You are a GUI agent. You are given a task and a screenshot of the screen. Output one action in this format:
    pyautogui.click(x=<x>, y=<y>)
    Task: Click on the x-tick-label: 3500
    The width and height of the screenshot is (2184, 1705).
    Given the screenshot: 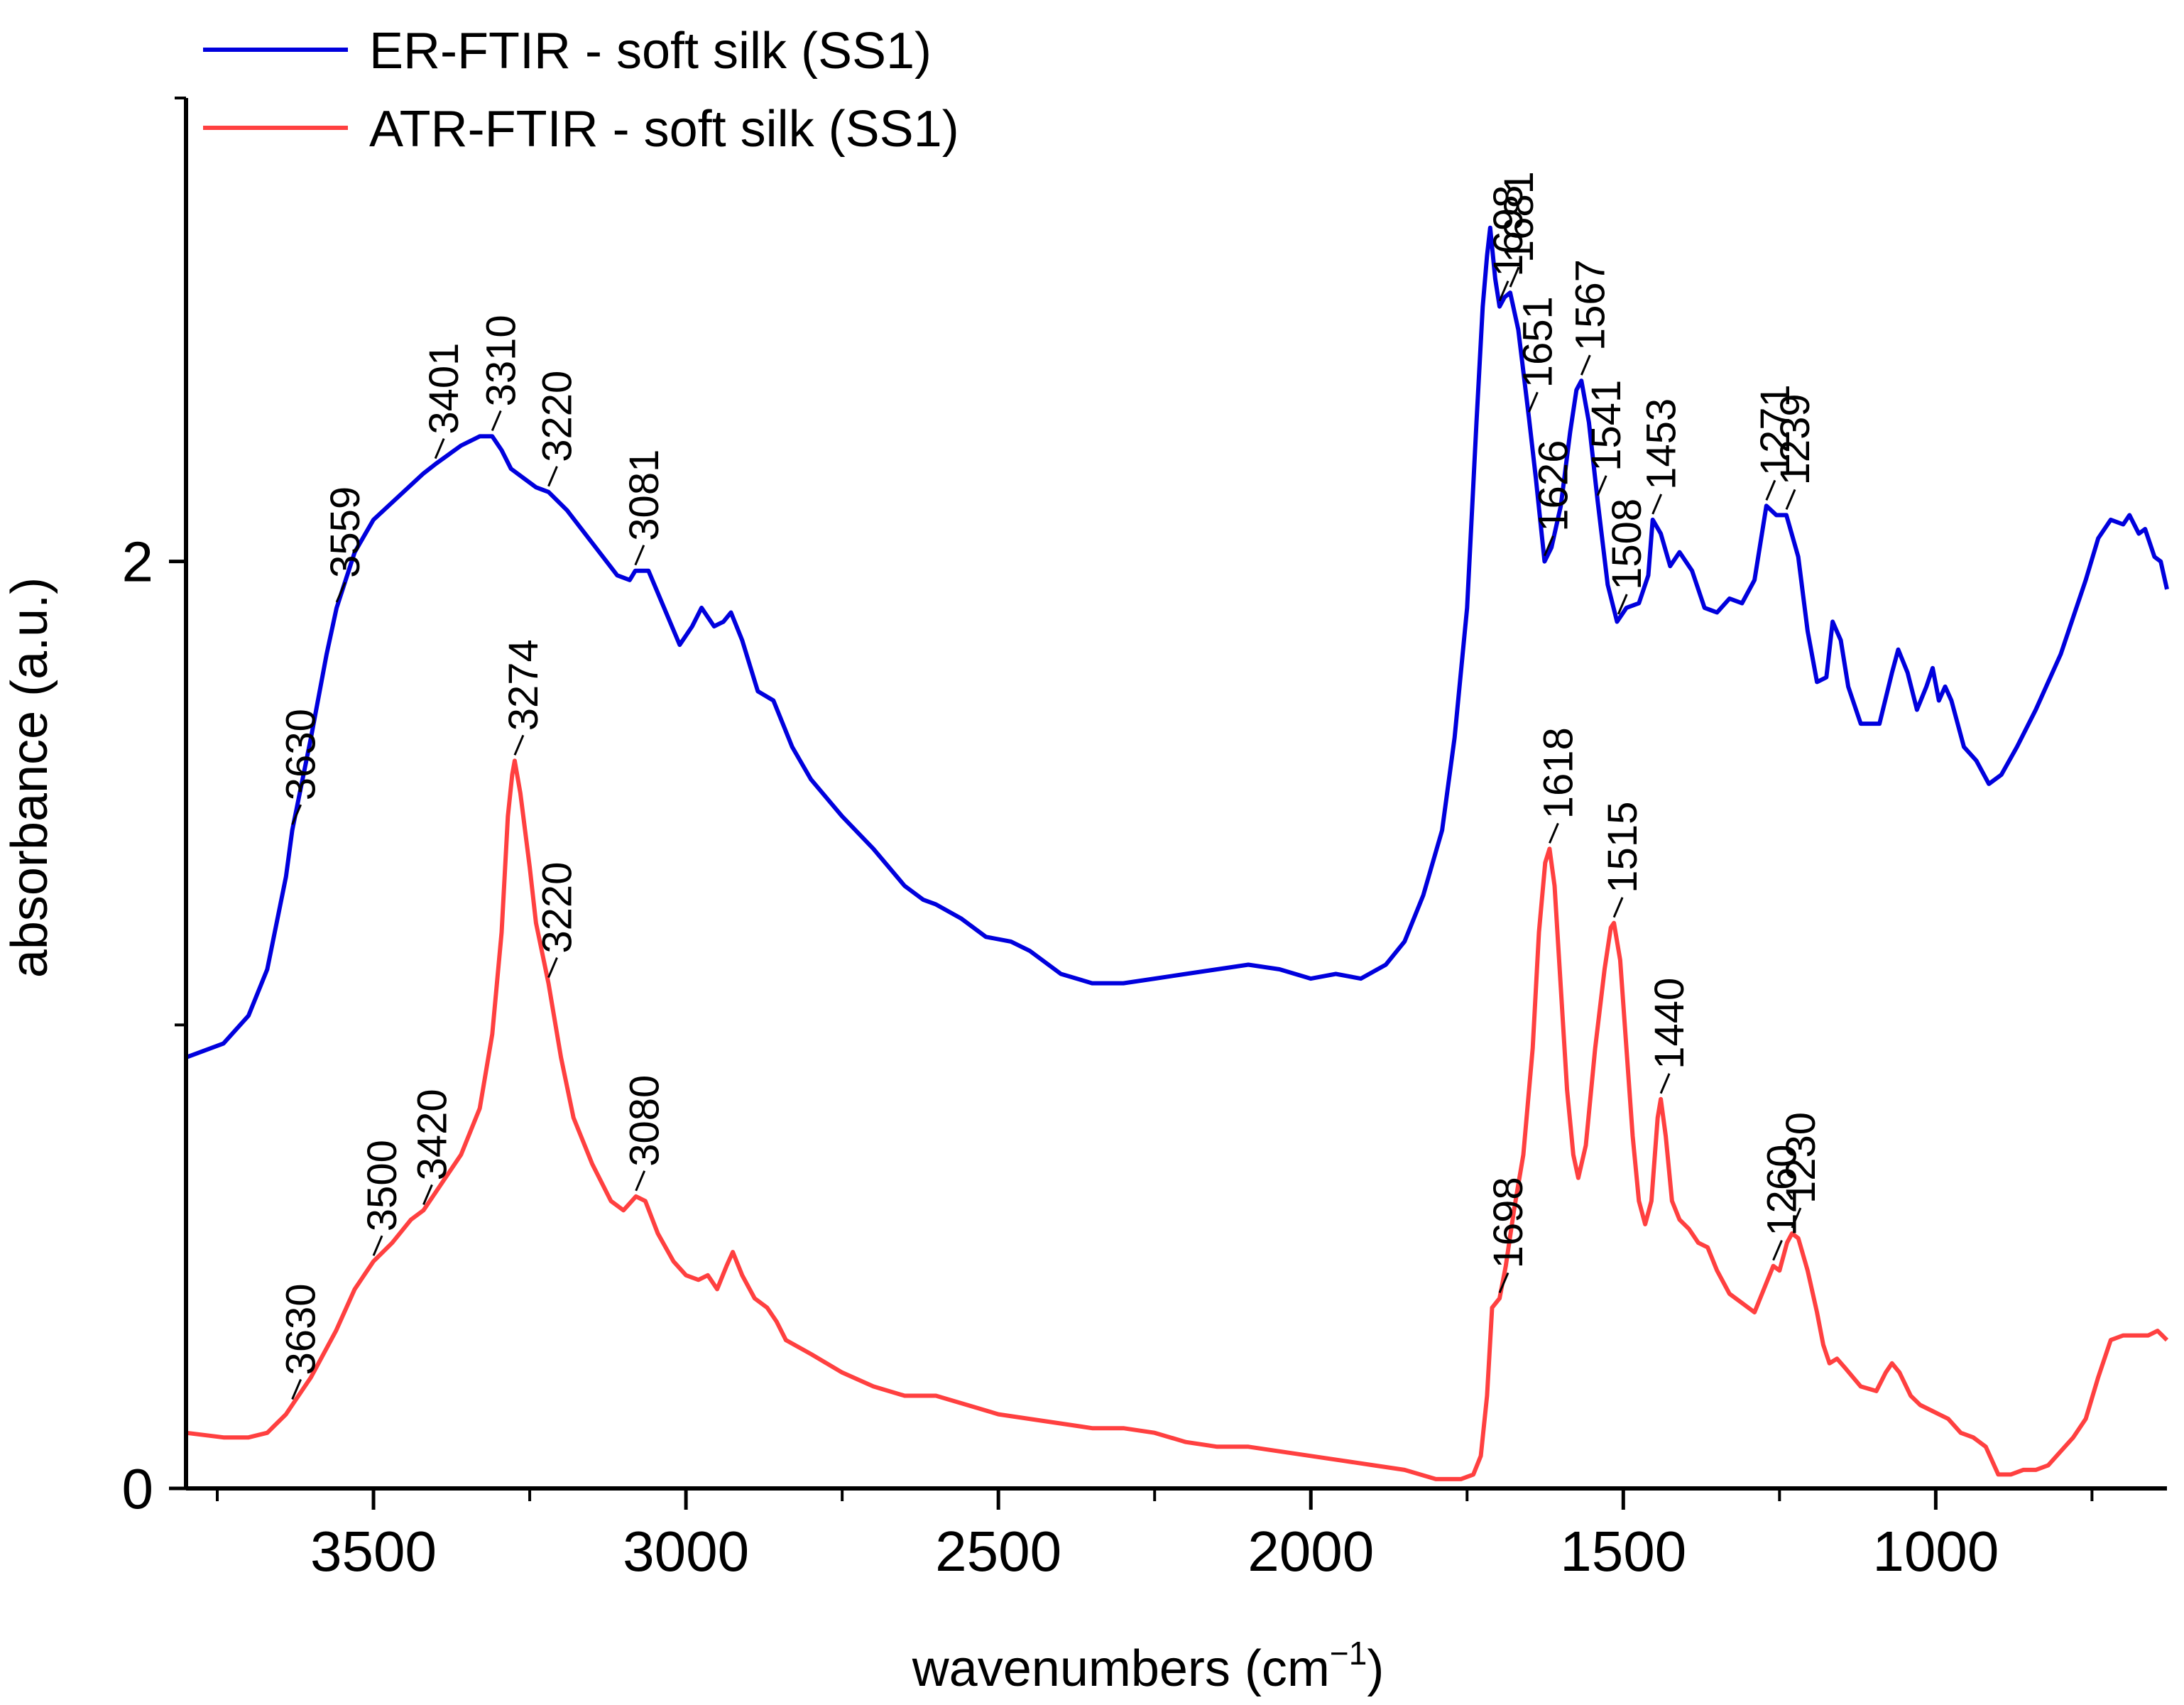 What is the action you would take?
    pyautogui.click(x=373, y=1551)
    